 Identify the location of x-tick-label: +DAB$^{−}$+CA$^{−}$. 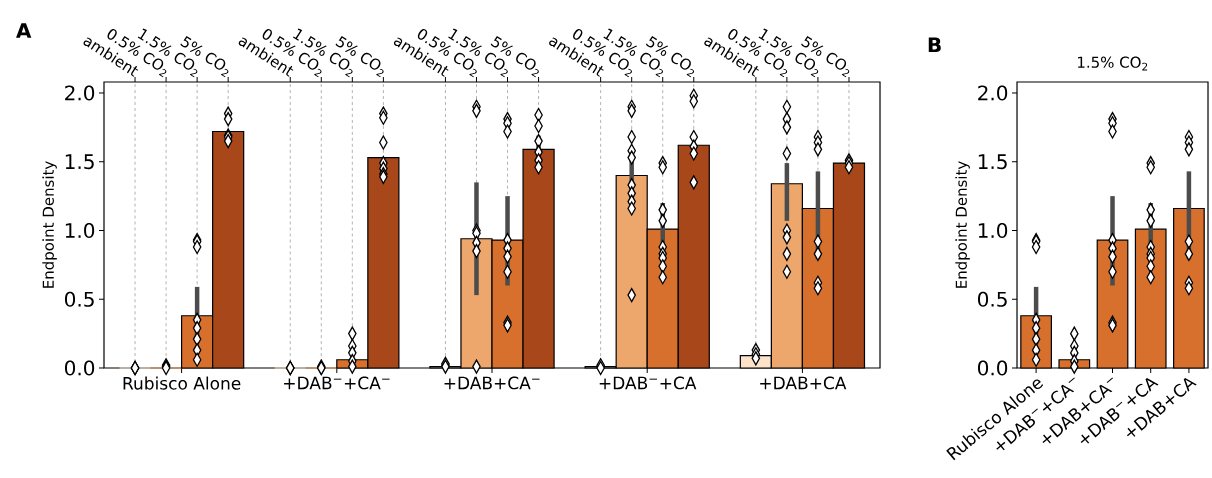
(337, 383).